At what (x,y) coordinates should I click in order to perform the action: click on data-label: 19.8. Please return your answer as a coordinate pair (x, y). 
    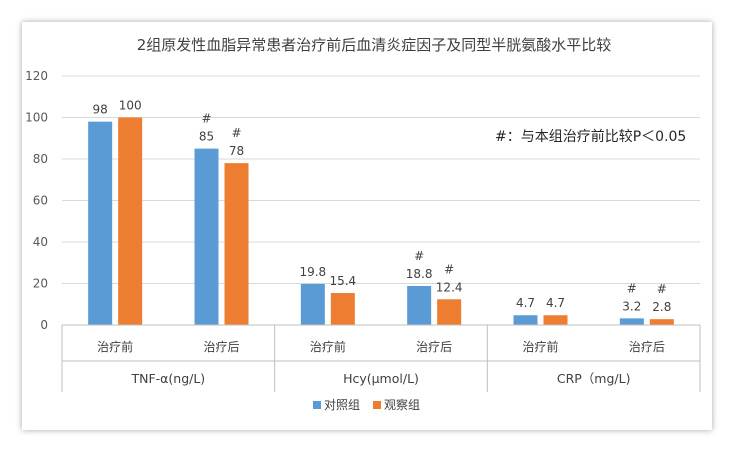
    Looking at the image, I should click on (312, 272).